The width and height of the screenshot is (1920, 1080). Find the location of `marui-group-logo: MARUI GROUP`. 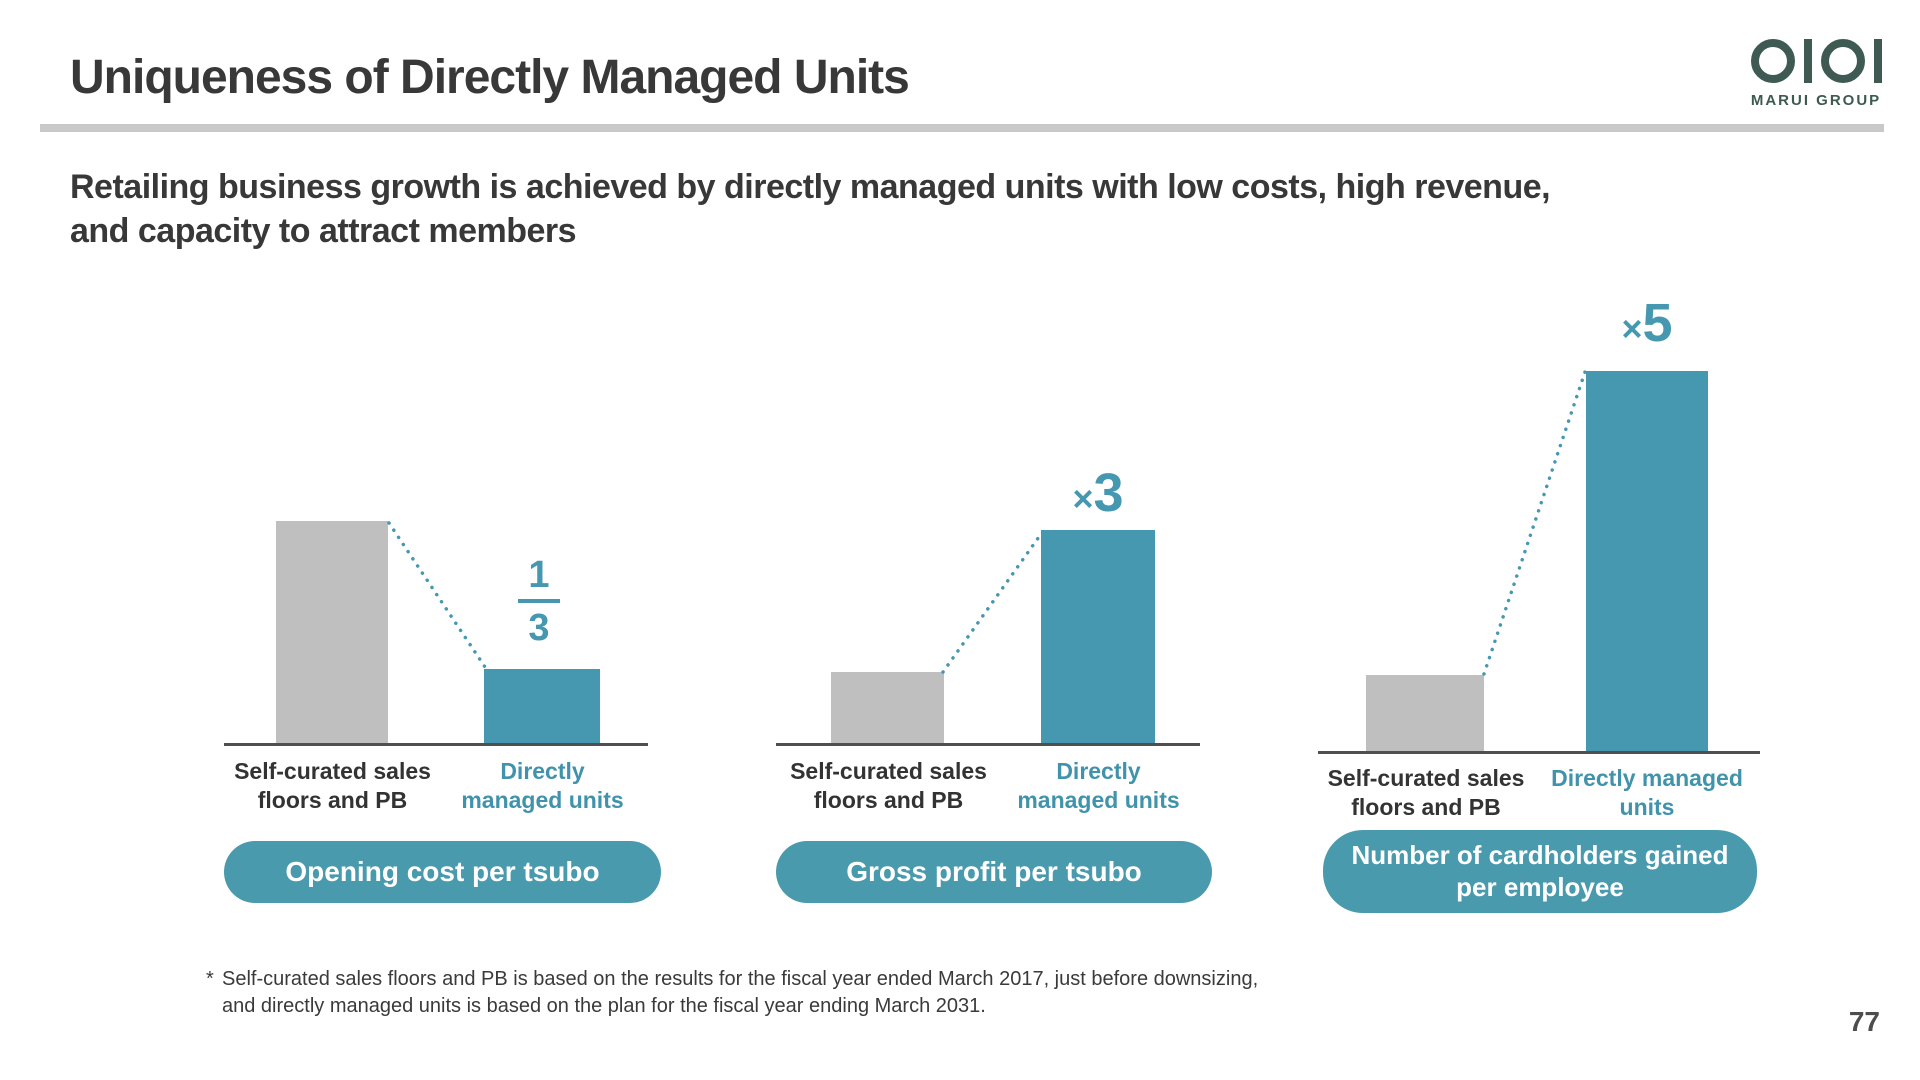

marui-group-logo: MARUI GROUP is located at coordinates (1816, 73).